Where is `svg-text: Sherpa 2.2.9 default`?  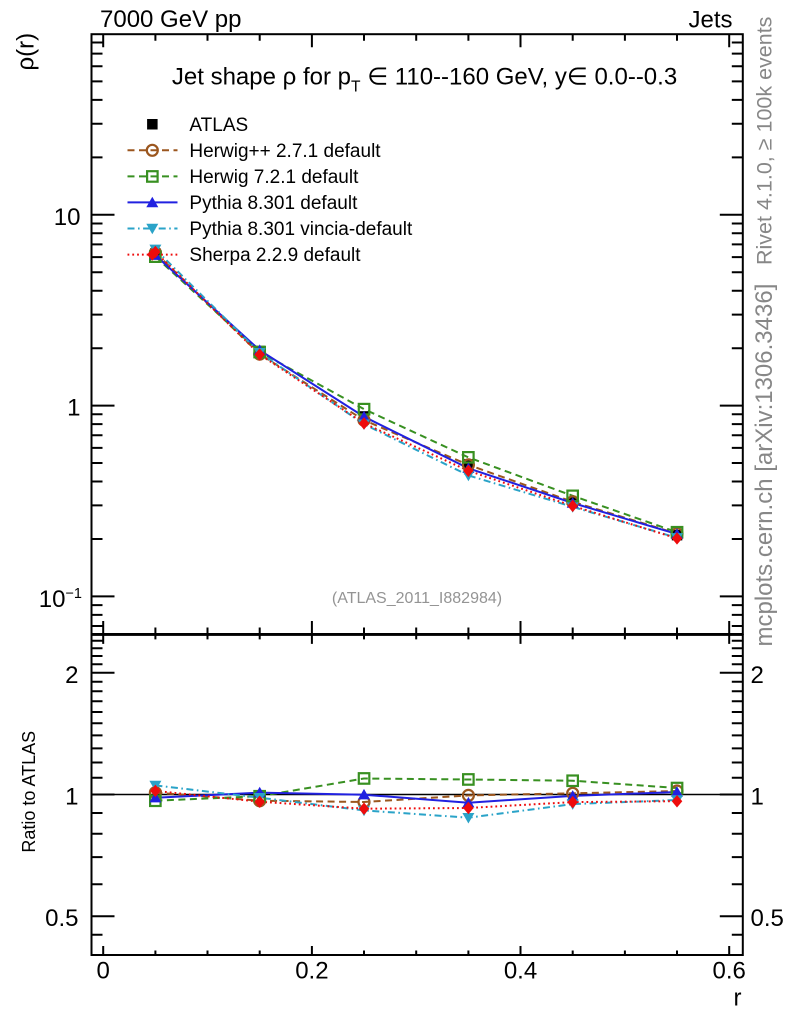 svg-text: Sherpa 2.2.9 default is located at coordinates (275, 255).